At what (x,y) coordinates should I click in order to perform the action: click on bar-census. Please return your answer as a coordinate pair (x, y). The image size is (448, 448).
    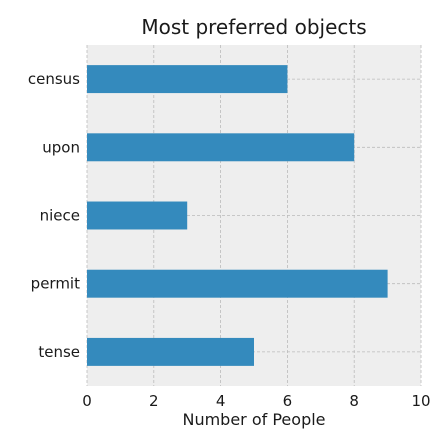
    Looking at the image, I should click on (187, 79).